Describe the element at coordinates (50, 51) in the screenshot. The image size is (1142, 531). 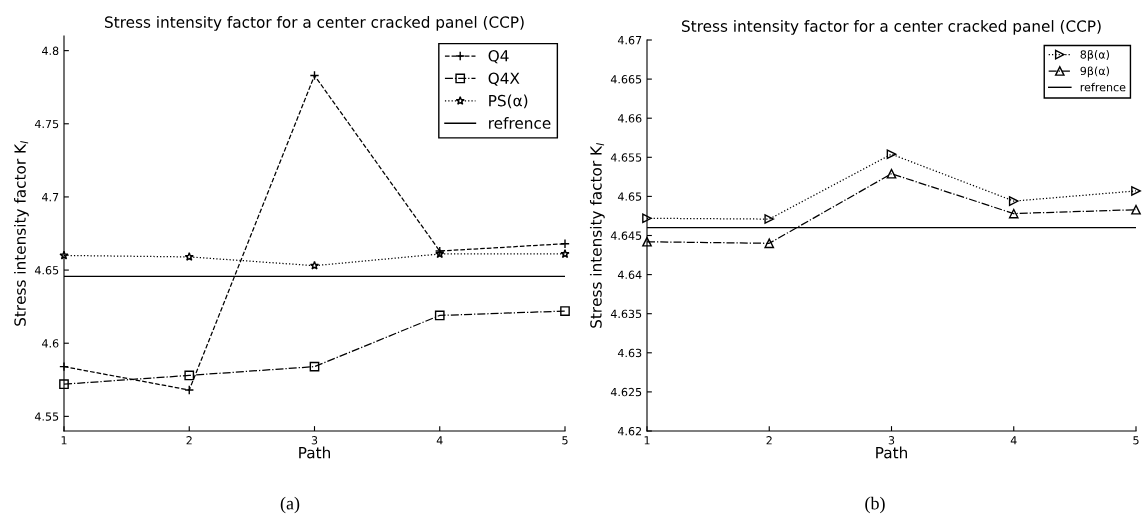
I see `y-tick-label: 4.8` at that location.